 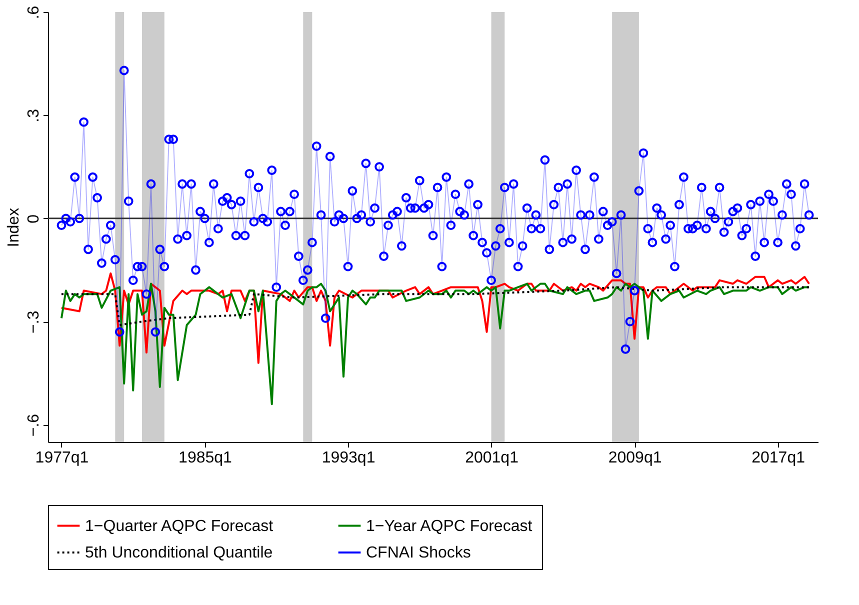 What do you see at coordinates (34, 322) in the screenshot?
I see `y-tick-label: −.3` at bounding box center [34, 322].